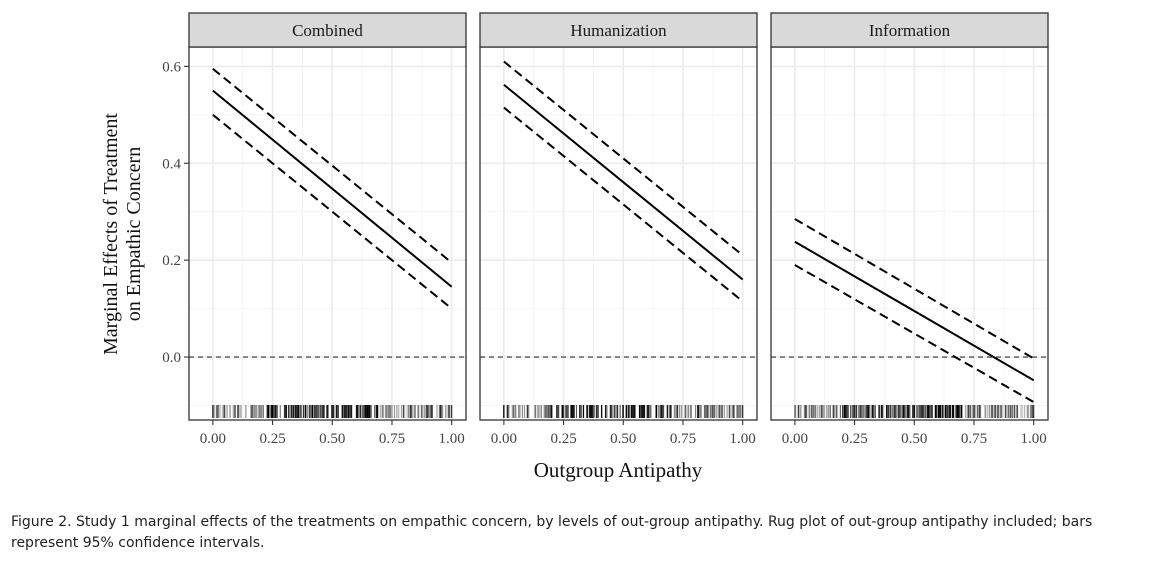 Image resolution: width=1152 pixels, height=566 pixels. I want to click on y-tick-label: 0.6, so click(171, 67).